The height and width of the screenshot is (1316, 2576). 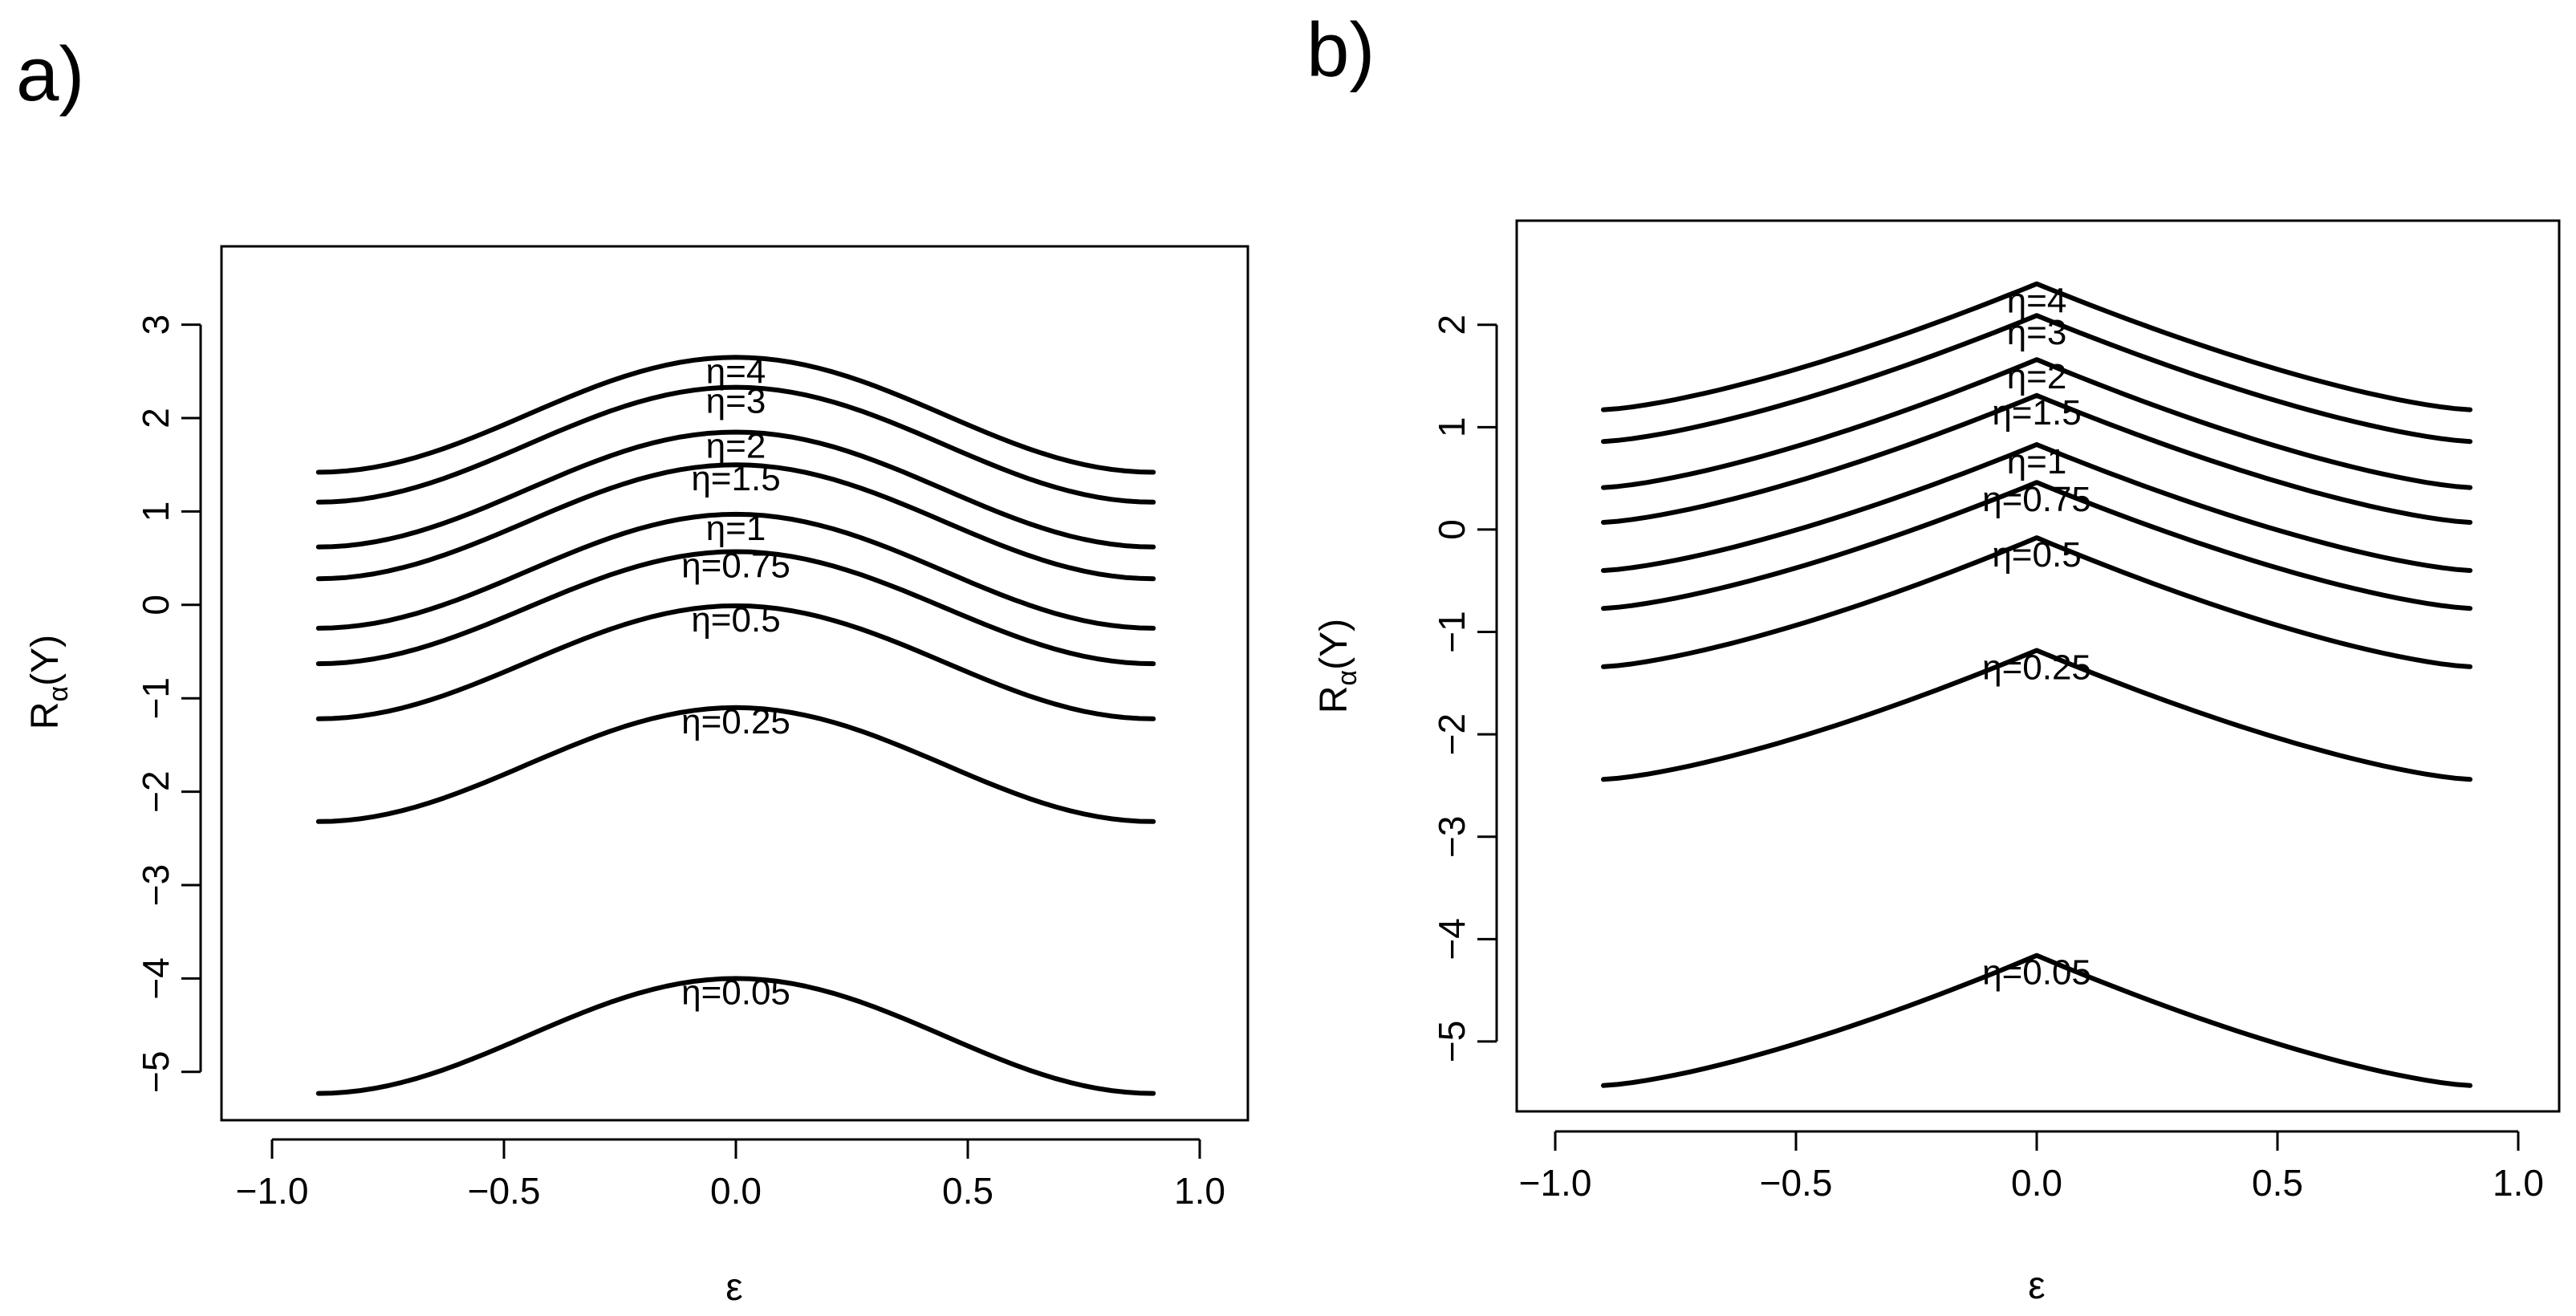 I want to click on panel-b-x-tick-label: 0.0, so click(x=2036, y=1183).